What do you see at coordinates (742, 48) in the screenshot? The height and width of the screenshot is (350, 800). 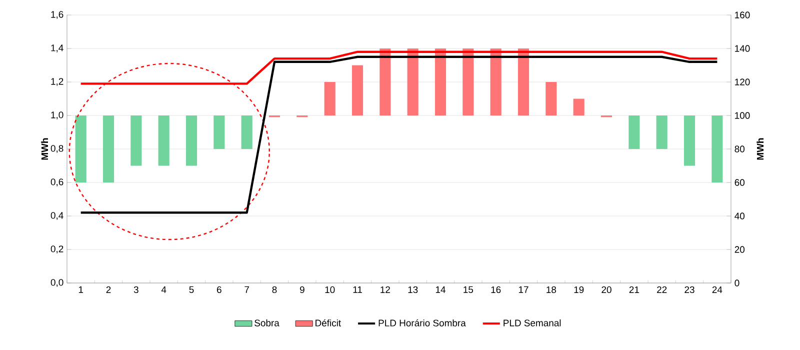 I see `y2-tick-label: 140` at bounding box center [742, 48].